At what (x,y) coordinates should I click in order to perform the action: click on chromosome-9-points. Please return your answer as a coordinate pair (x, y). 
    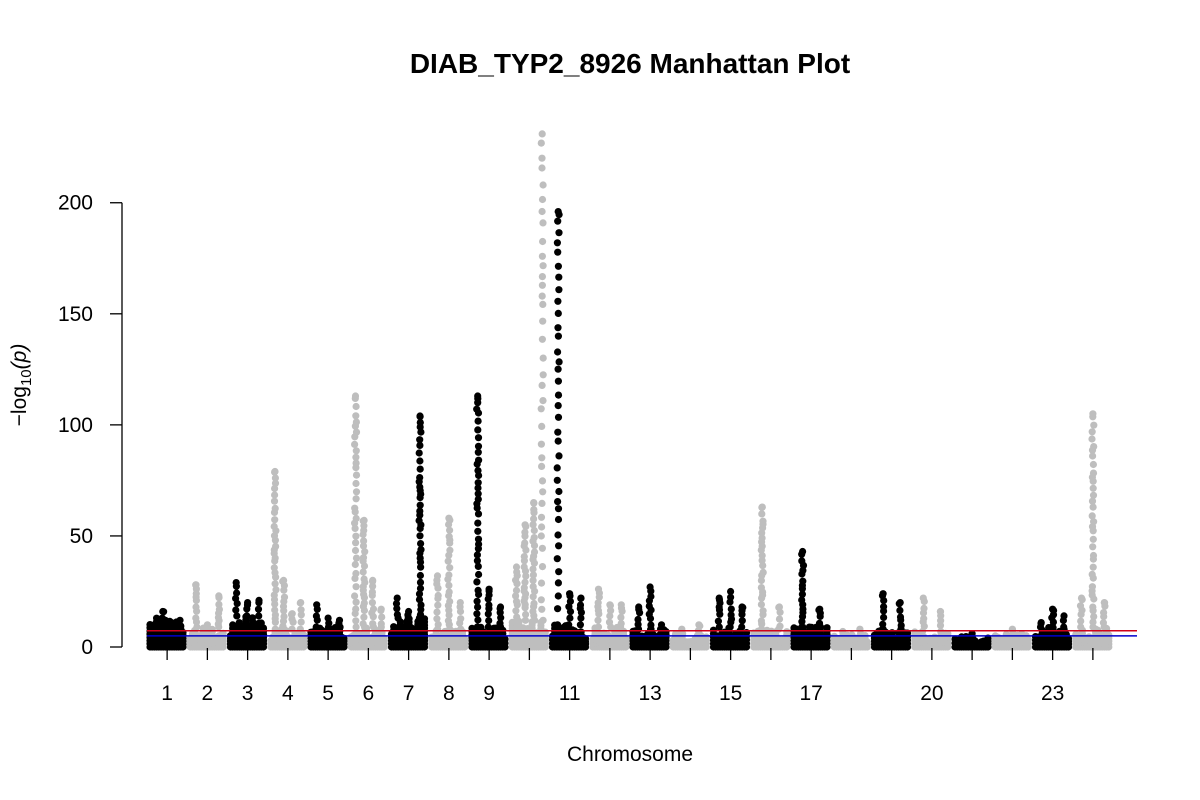
    Looking at the image, I should click on (488, 521).